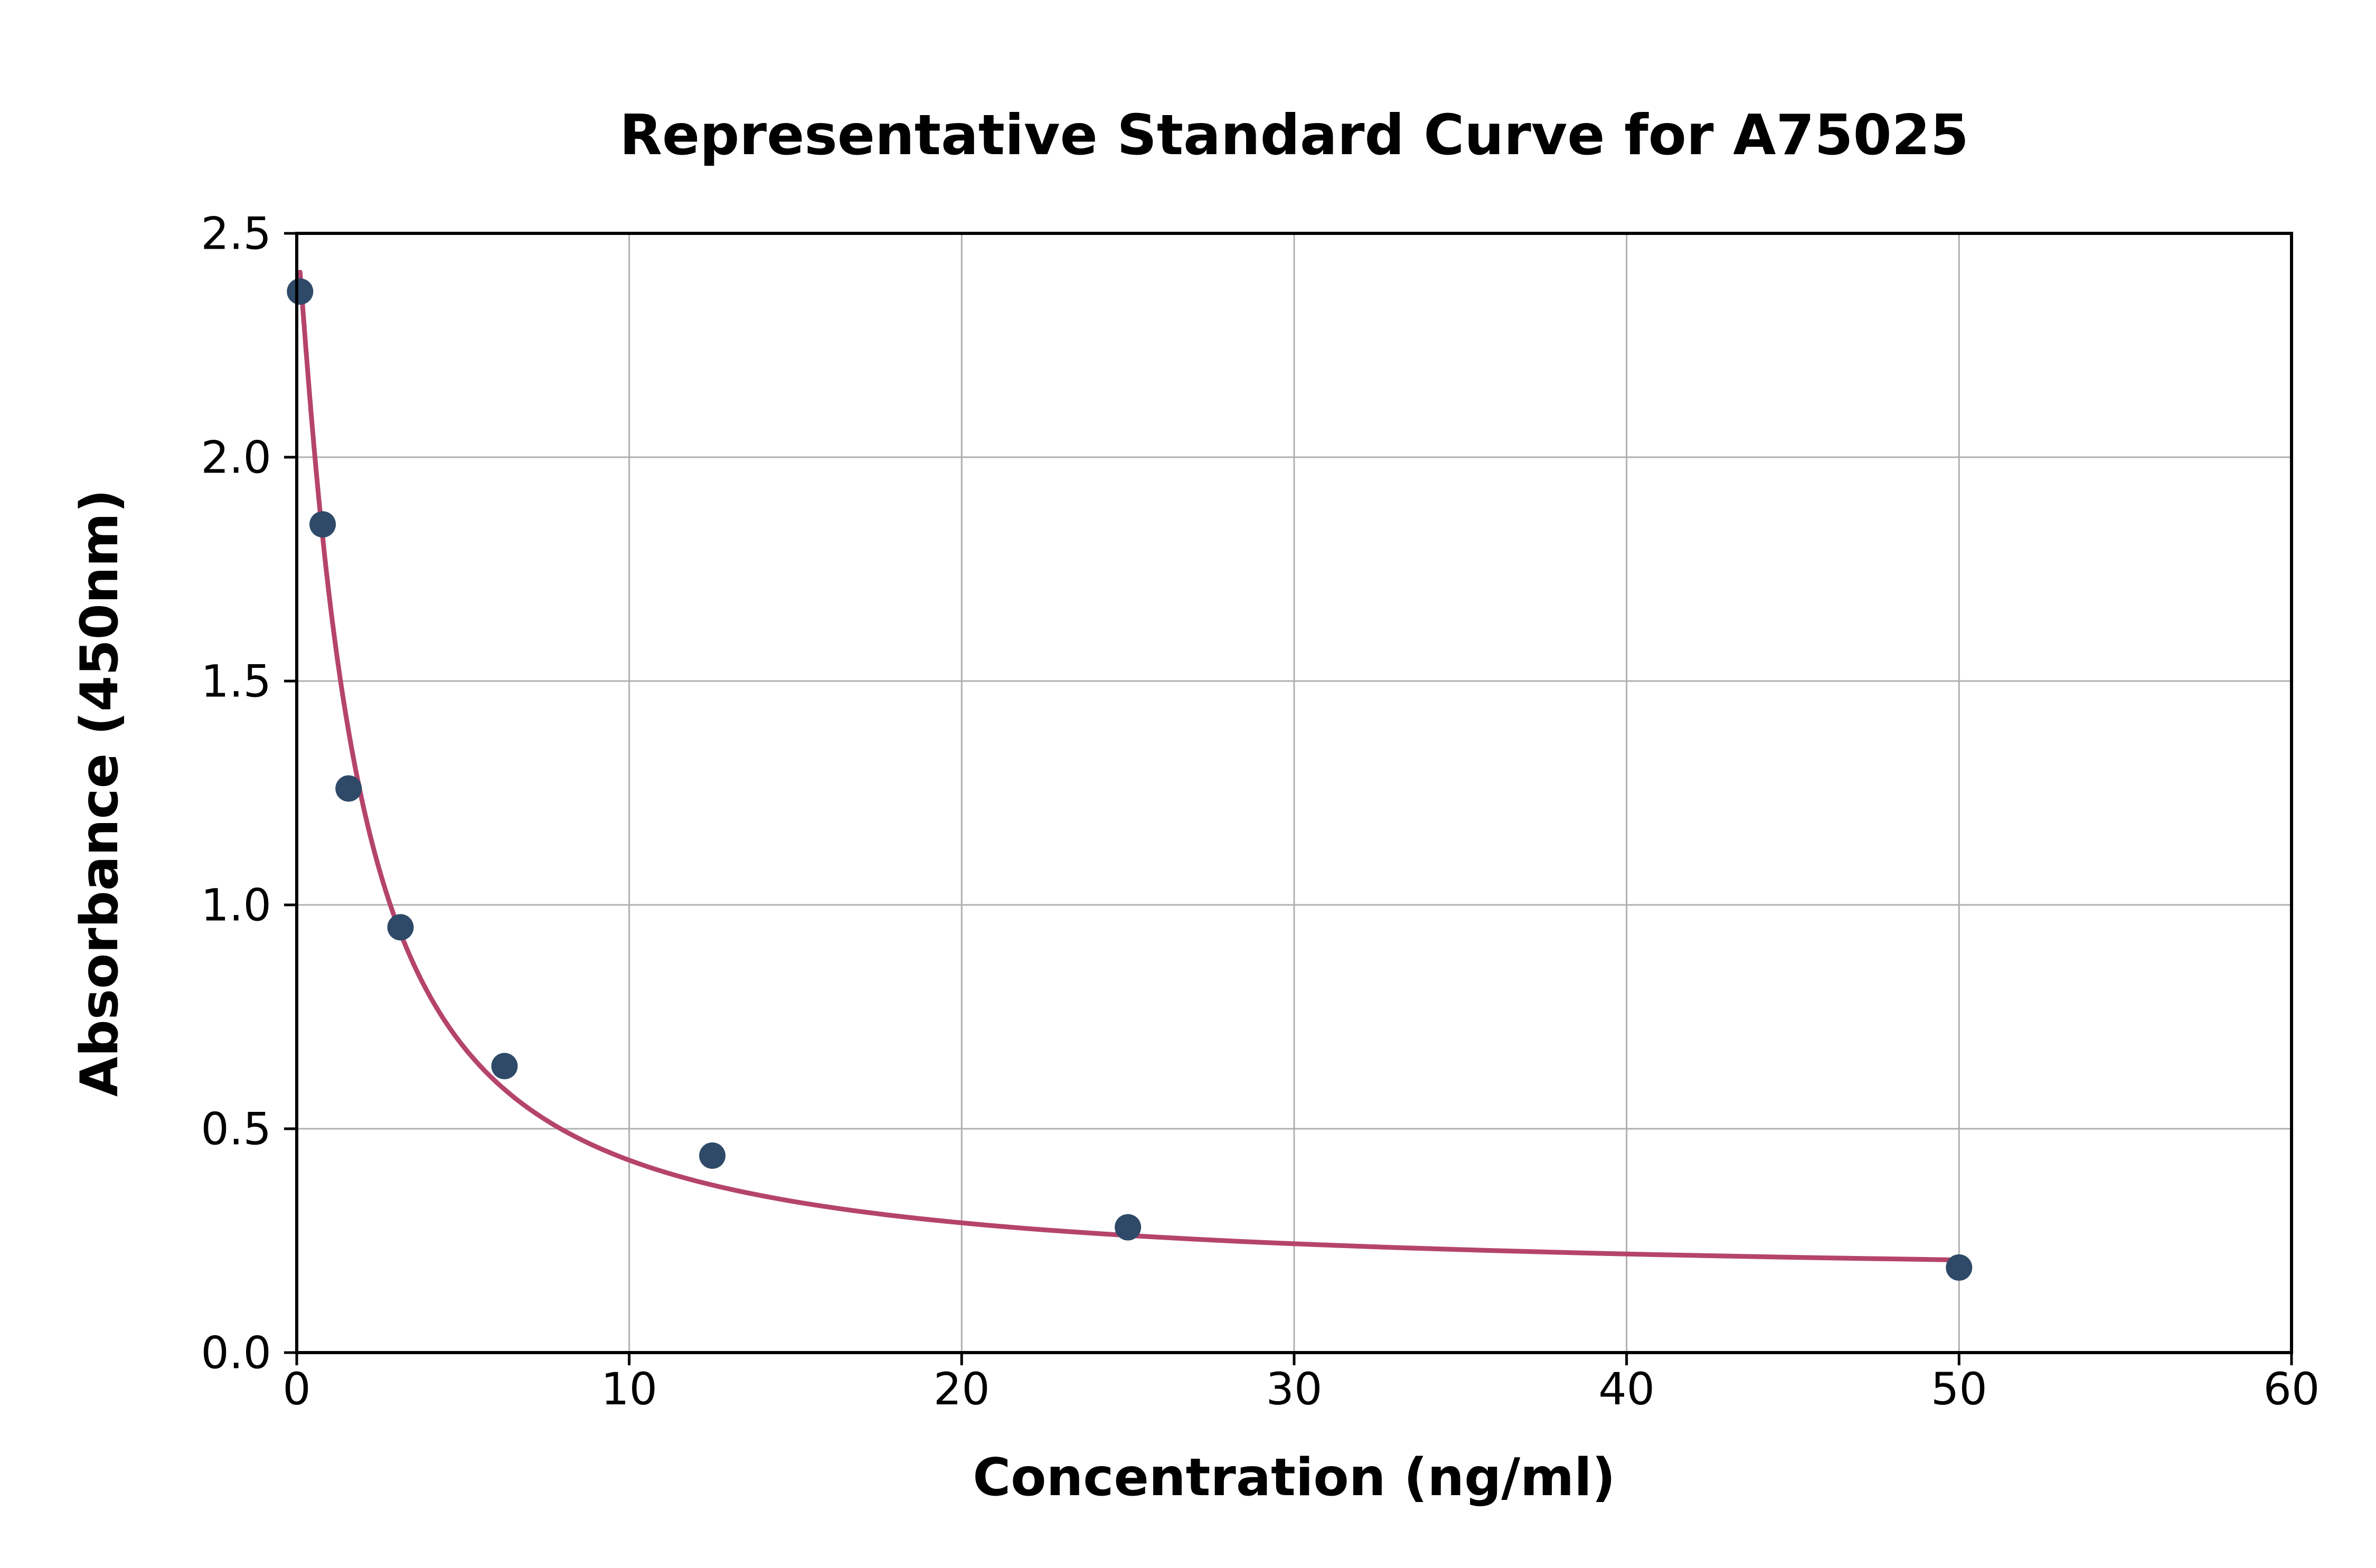 The image size is (2376, 1568). Describe the element at coordinates (236, 905) in the screenshot. I see `y-tick-label: 1.0` at that location.